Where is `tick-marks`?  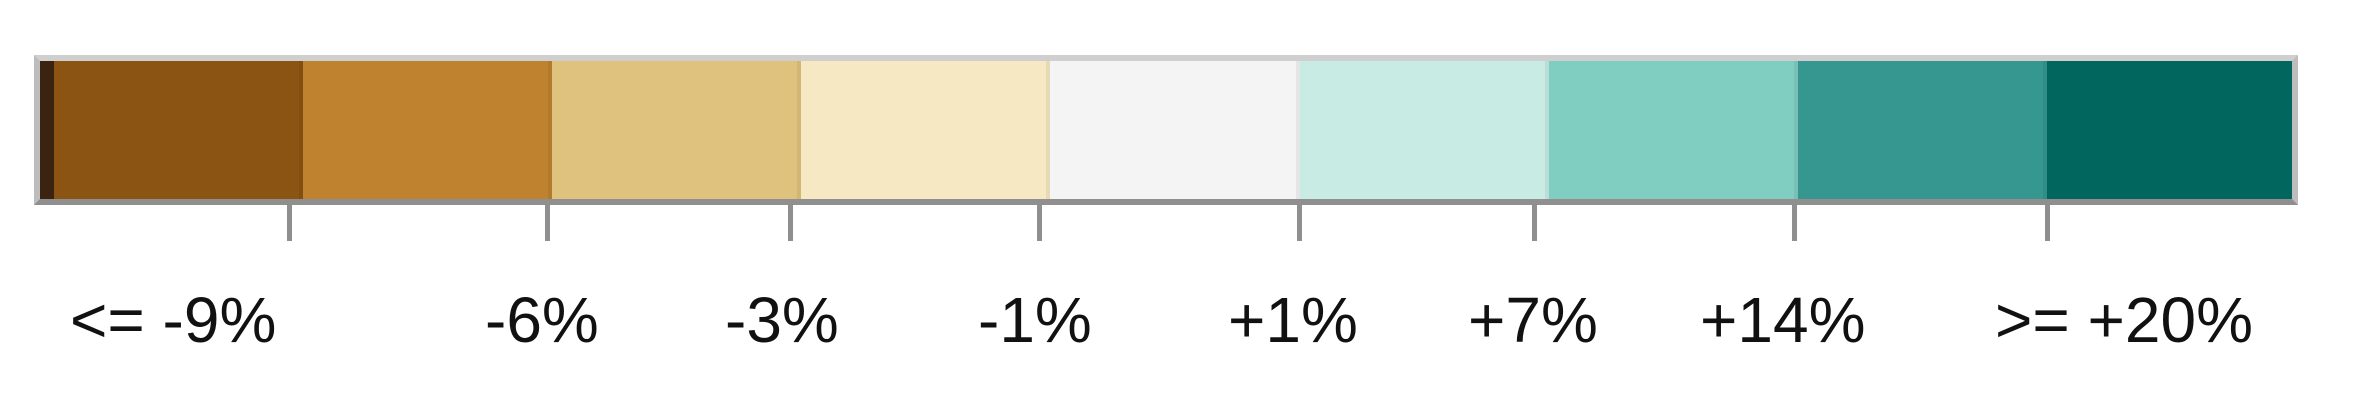
tick-marks is located at coordinates (1179, 225).